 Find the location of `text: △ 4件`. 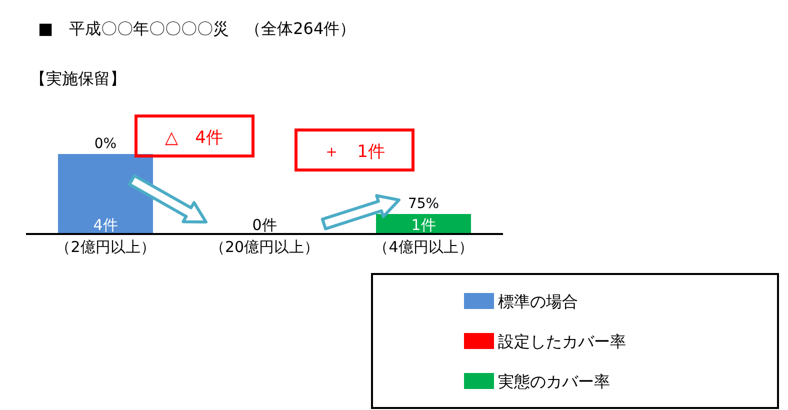

text: △ 4件 is located at coordinates (194, 138).